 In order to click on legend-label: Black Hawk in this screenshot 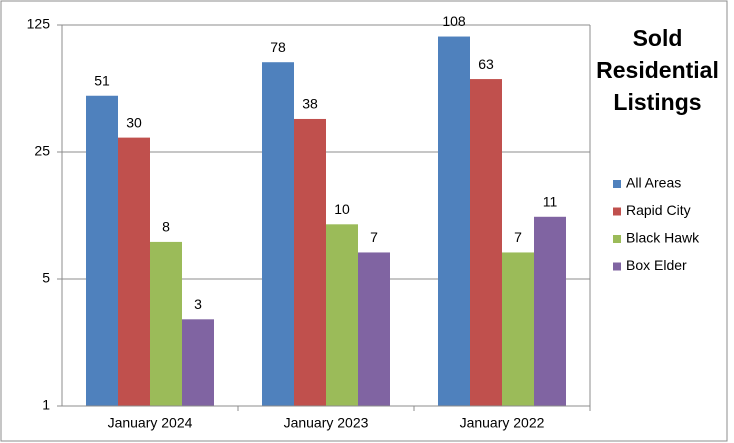, I will do `click(663, 238)`.